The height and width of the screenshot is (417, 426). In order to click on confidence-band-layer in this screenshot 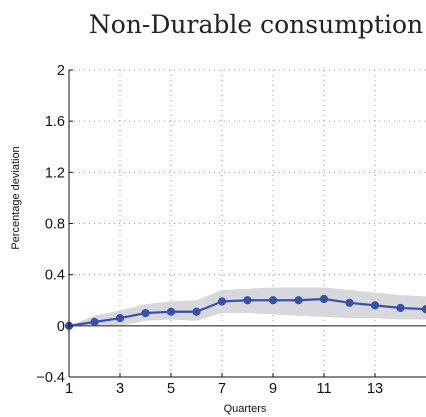, I will do `click(247, 306)`.